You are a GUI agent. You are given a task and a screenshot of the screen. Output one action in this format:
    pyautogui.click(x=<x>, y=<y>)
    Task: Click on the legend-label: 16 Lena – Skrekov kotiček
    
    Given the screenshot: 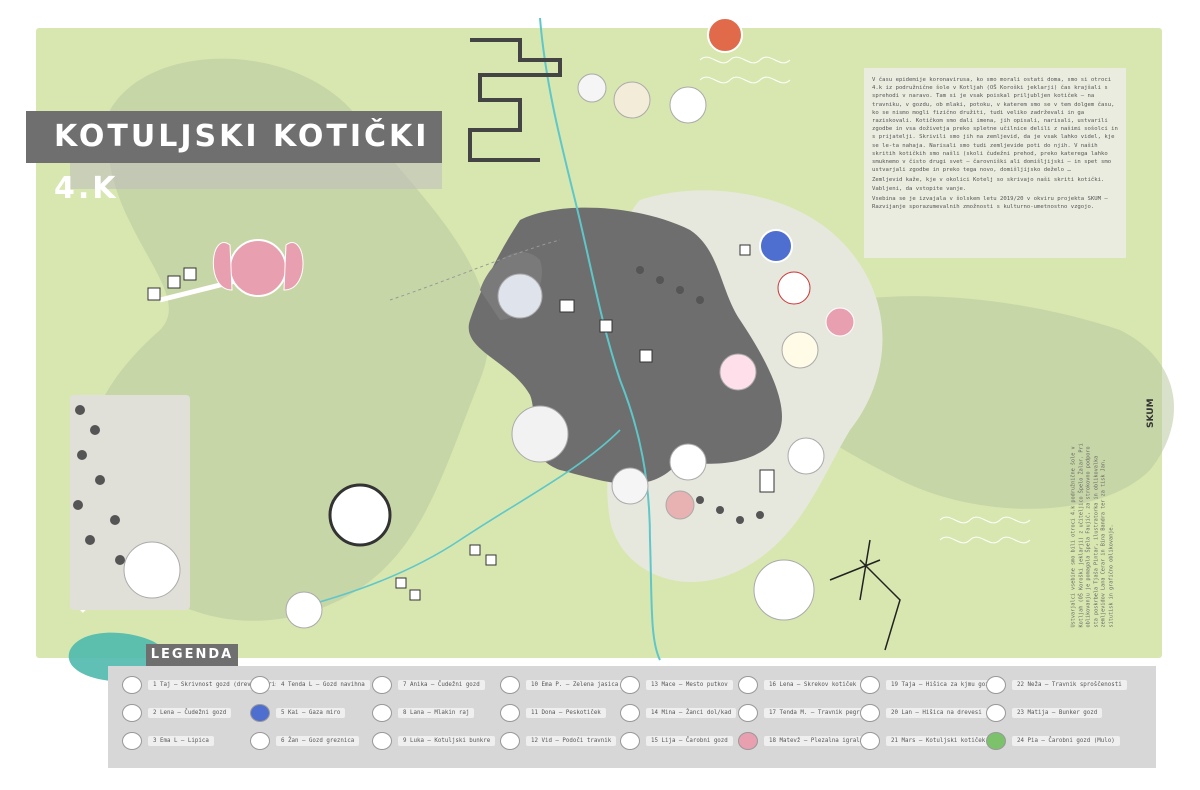 What is the action you would take?
    pyautogui.click(x=813, y=685)
    